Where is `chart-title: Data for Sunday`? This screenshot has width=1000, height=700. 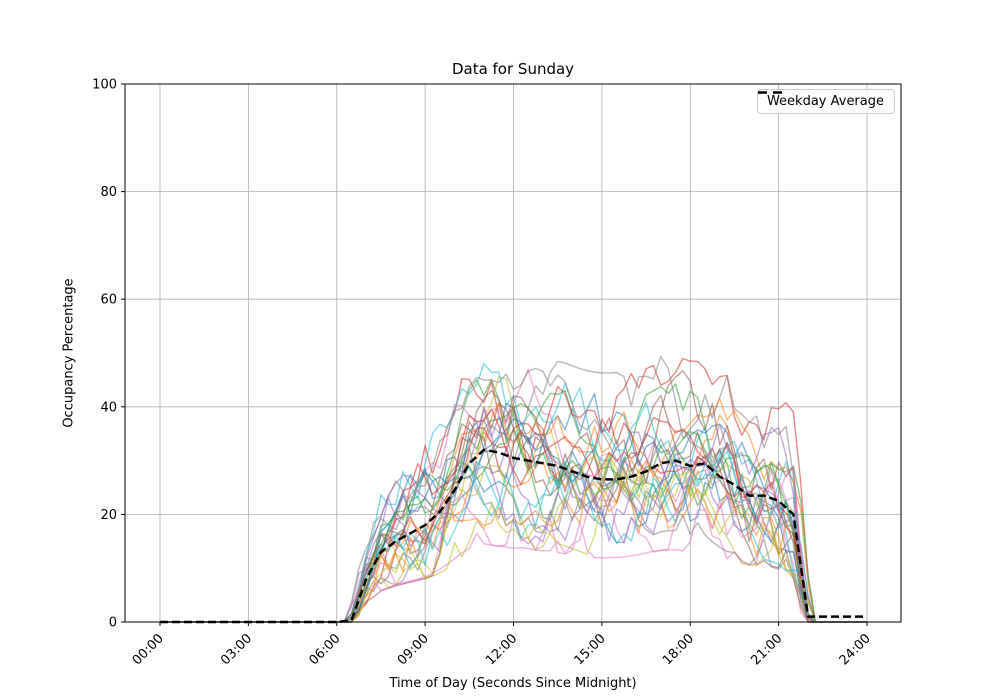 chart-title: Data for Sunday is located at coordinates (513, 69).